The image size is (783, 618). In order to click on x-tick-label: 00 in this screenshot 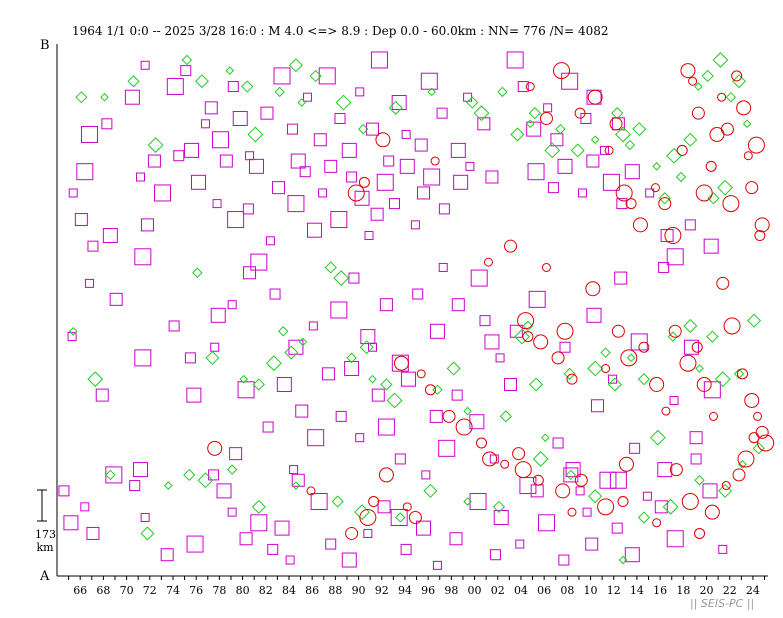, I will do `click(475, 590)`.